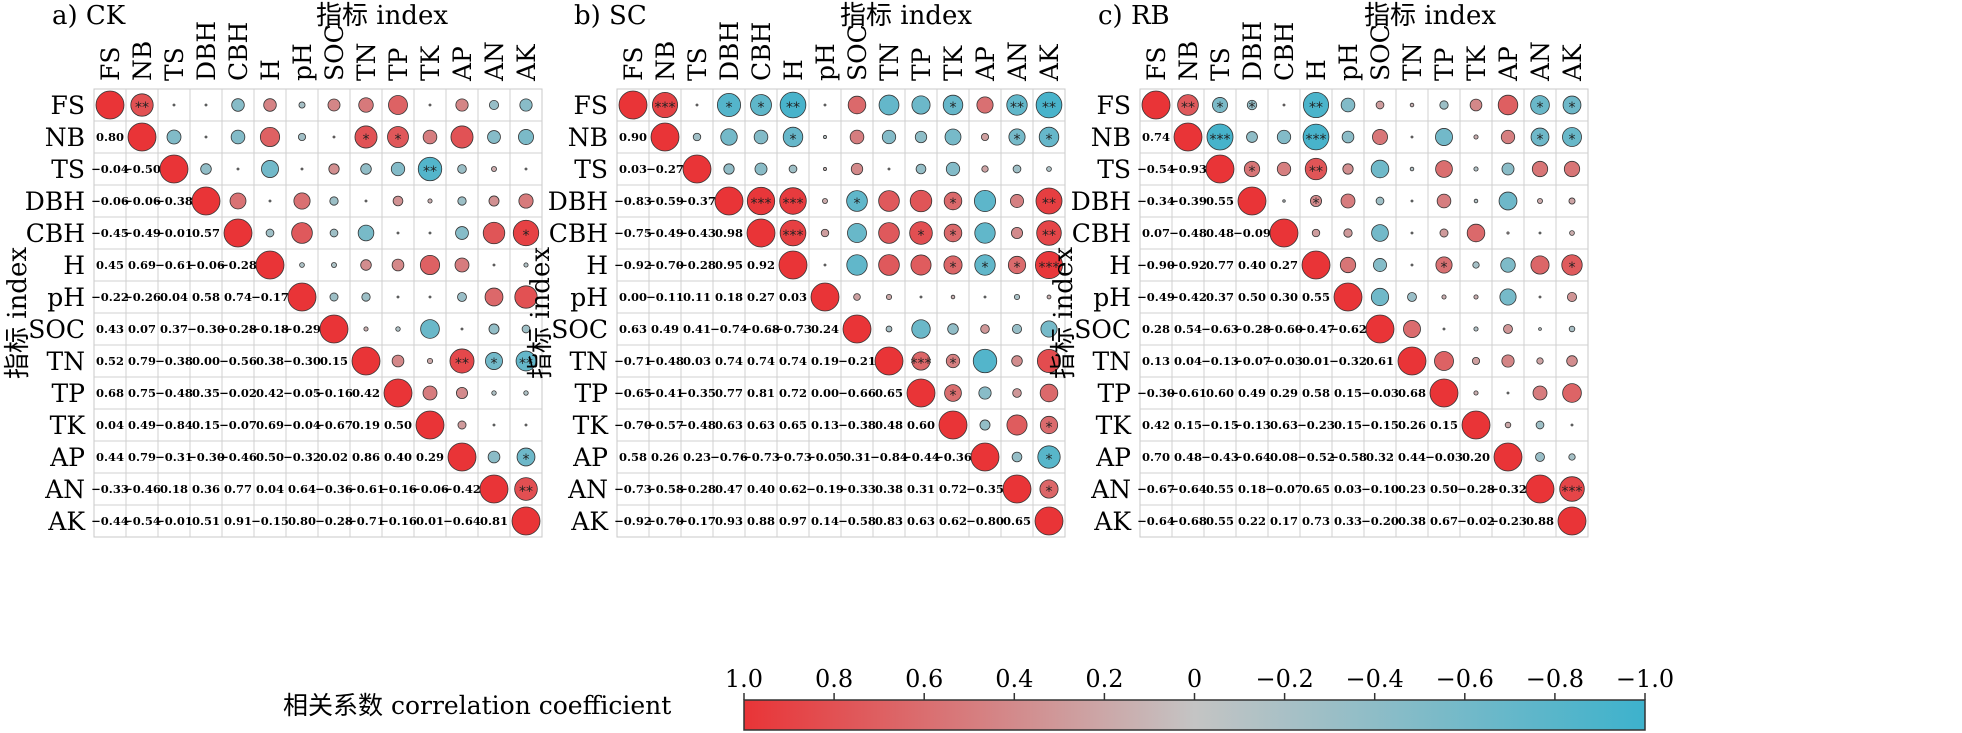 The width and height of the screenshot is (1962, 733). I want to click on coefficient-label: −0.50, so click(142, 169).